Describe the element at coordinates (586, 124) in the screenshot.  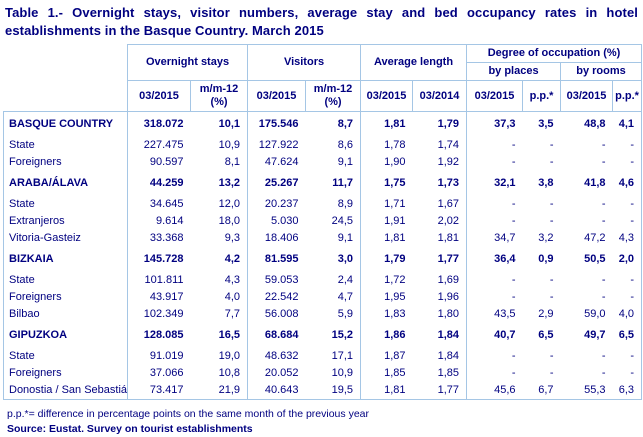
I see `cell-occ-rooms-03-2015: 48,8` at that location.